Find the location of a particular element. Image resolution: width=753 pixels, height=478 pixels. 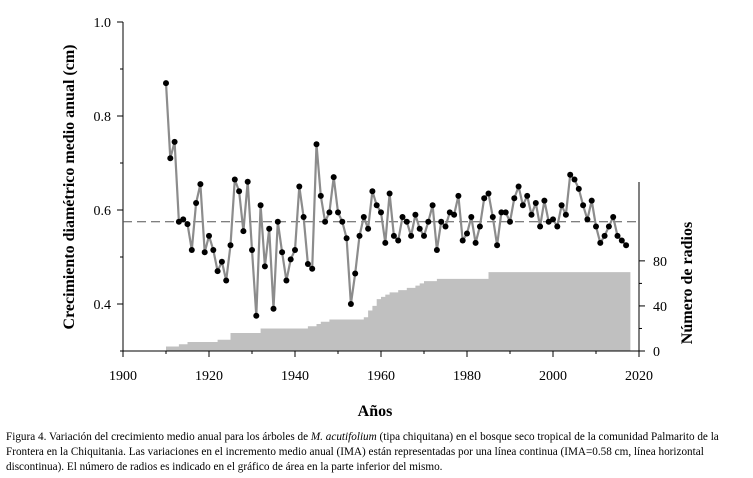

x-axis-title: Años is located at coordinates (375, 411).